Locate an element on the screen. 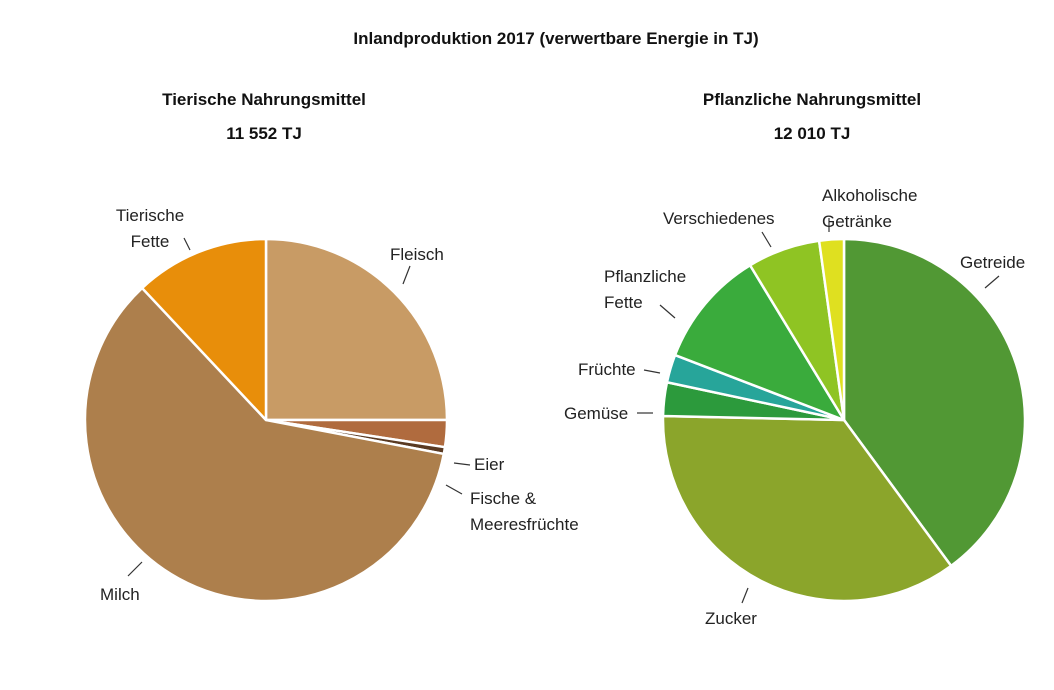 The image size is (1054, 690). slice-label-line: Verschiedenes is located at coordinates (719, 218).